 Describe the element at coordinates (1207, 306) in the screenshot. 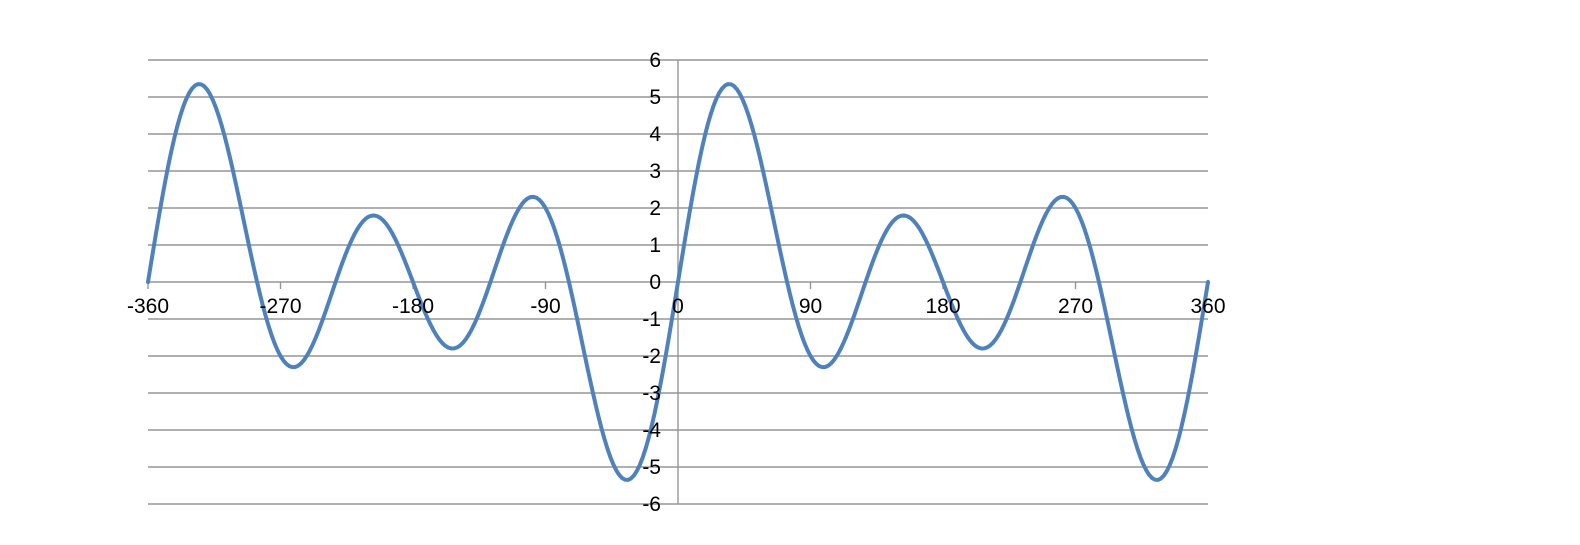

I see `x-tick-label: 360` at that location.